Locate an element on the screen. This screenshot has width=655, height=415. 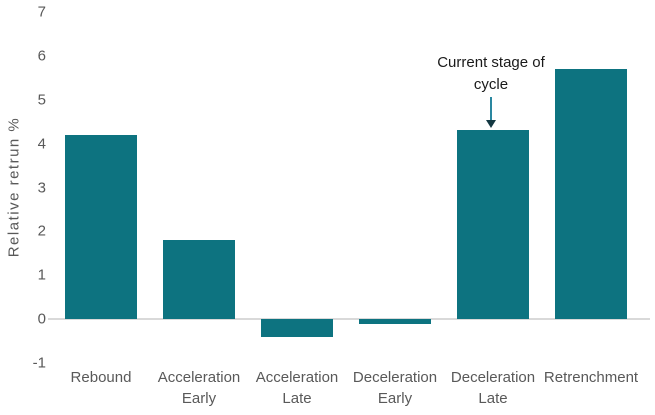
bar-slot-retrenchment is located at coordinates (591, 187).